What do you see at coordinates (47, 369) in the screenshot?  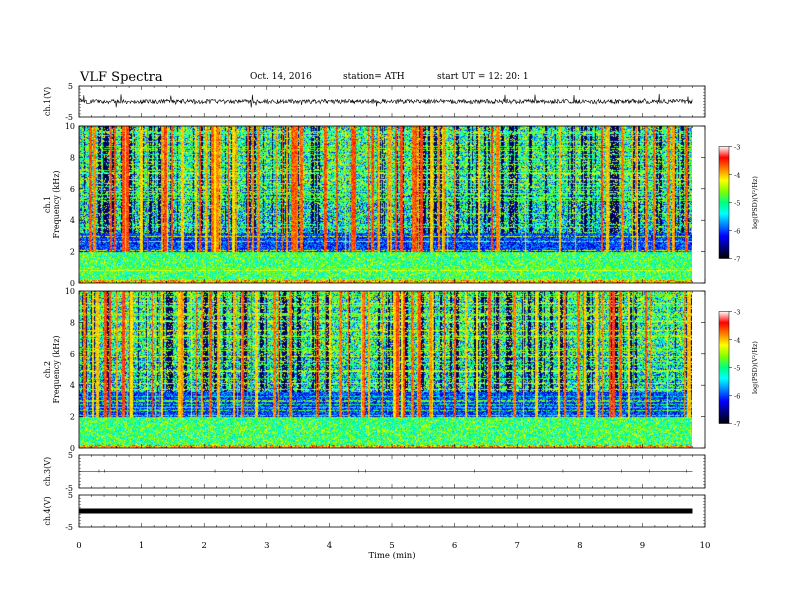 I see `channel-label: ch.2` at bounding box center [47, 369].